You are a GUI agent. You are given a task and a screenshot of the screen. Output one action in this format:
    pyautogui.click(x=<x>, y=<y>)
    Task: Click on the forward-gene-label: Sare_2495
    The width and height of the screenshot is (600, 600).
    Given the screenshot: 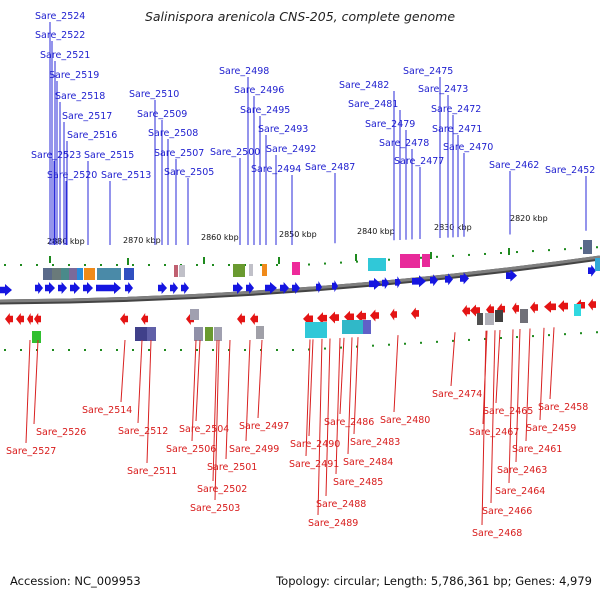 What is the action you would take?
    pyautogui.click(x=265, y=110)
    